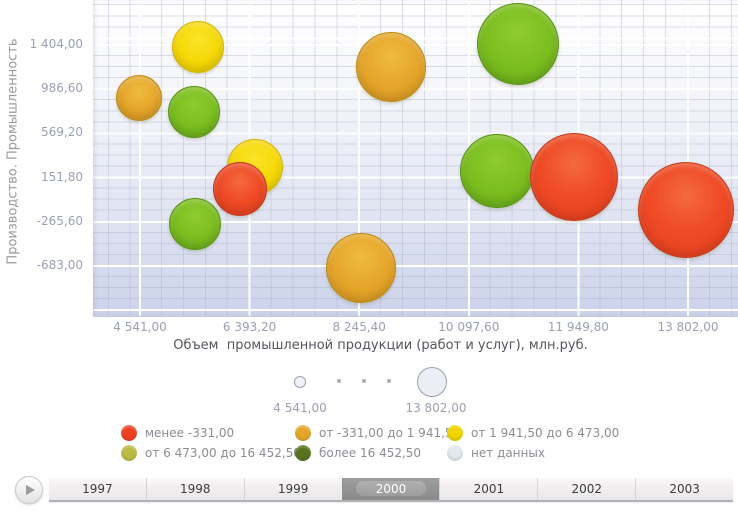 The image size is (738, 512). I want to click on timeline-year-2000: 2000, so click(390, 489).